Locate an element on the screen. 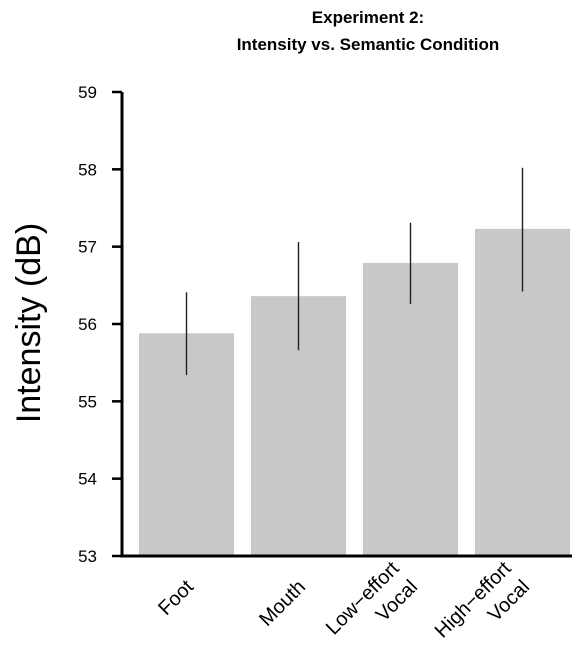  x-tick-label-1-line-0: Mouth is located at coordinates (282, 603).